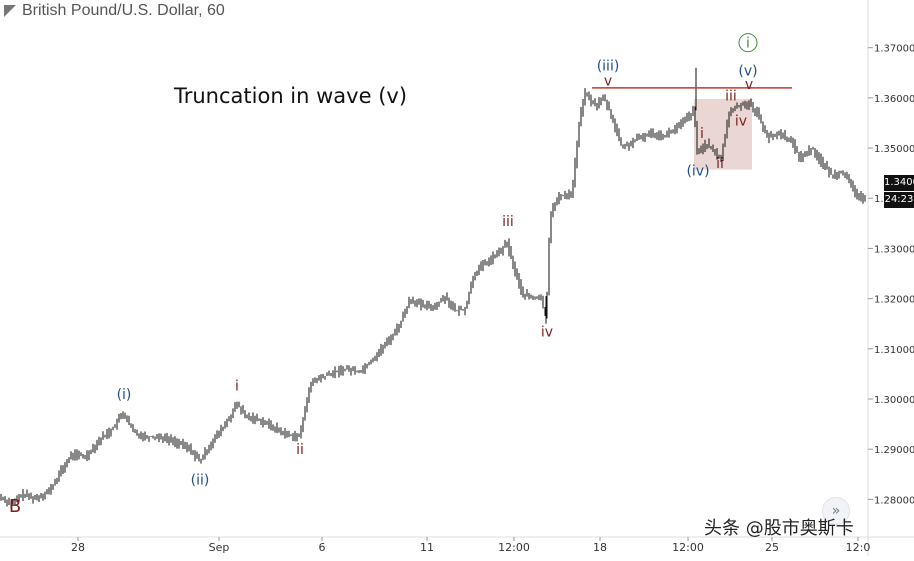  What do you see at coordinates (10, 11) in the screenshot?
I see `symbol-flag-icon` at bounding box center [10, 11].